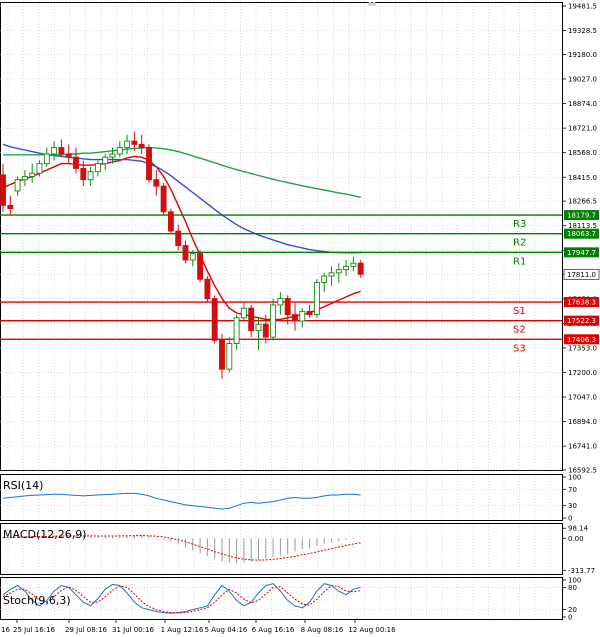 This screenshot has height=637, width=600. Describe the element at coordinates (273, 630) in the screenshot. I see `time-tick-label: 6 Aug 16:16` at that location.